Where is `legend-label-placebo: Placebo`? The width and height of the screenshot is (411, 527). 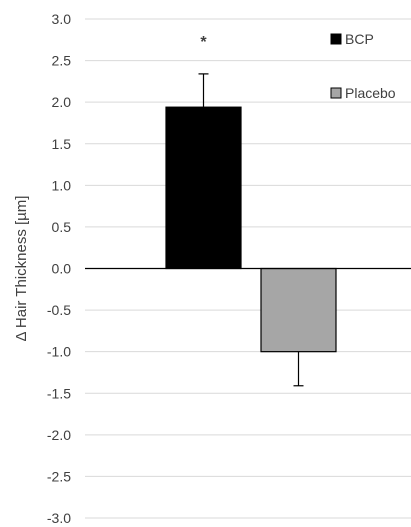 legend-label-placebo: Placebo is located at coordinates (370, 93).